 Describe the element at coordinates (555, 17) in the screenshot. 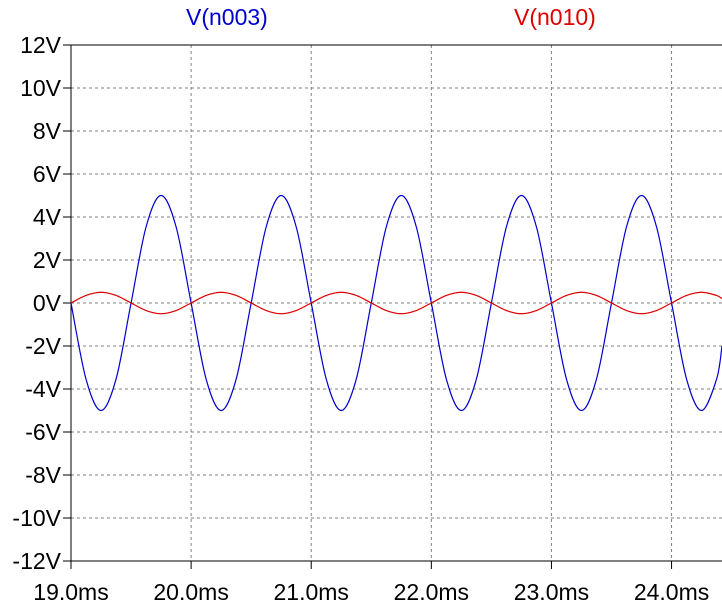

I see `legend-series-2: V(n010)` at that location.